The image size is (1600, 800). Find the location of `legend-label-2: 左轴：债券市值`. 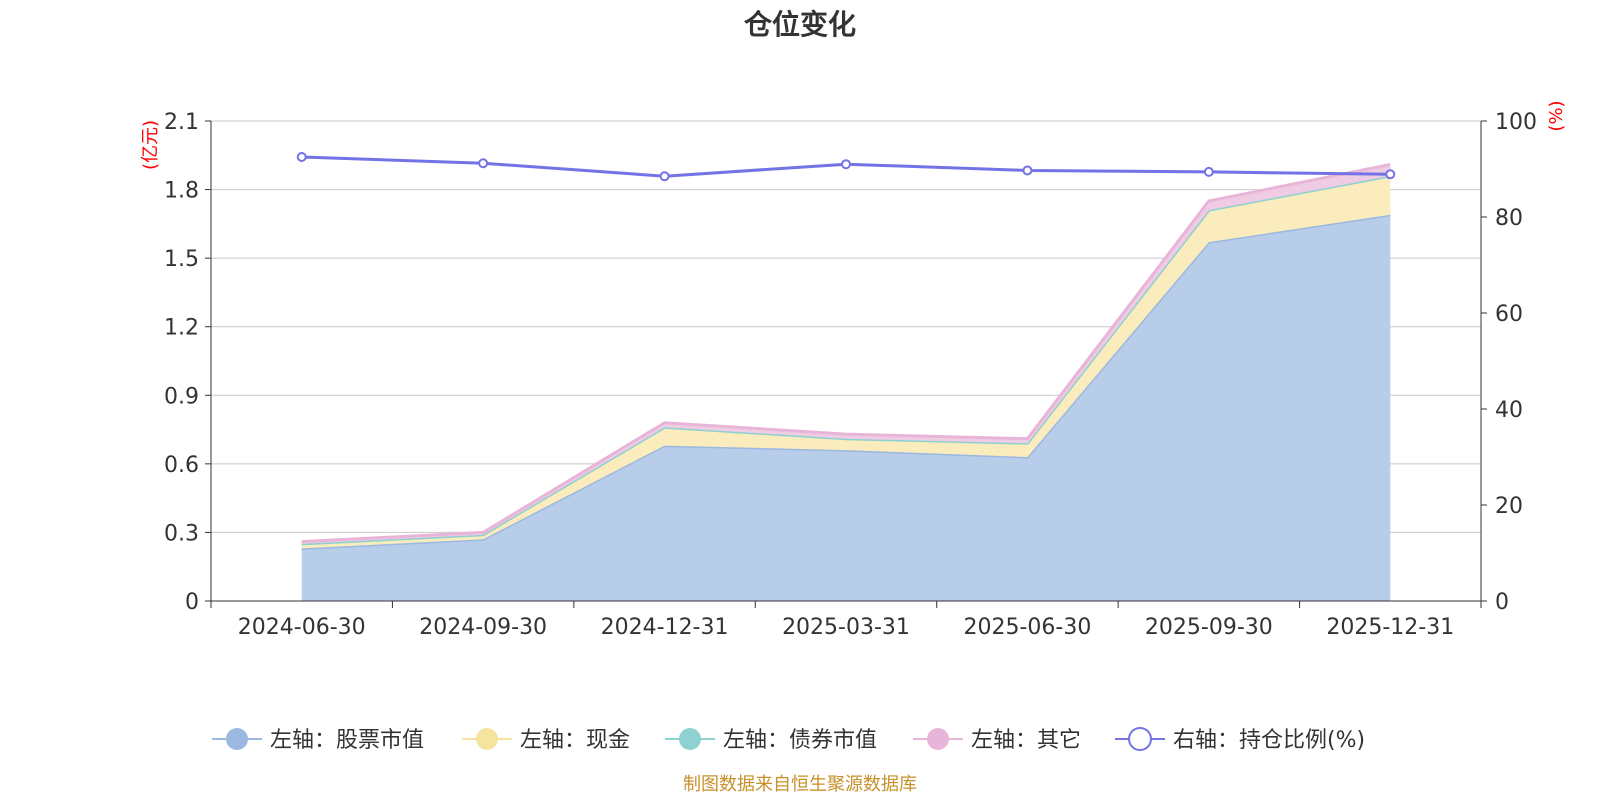

legend-label-2: 左轴：债券市值 is located at coordinates (800, 740).